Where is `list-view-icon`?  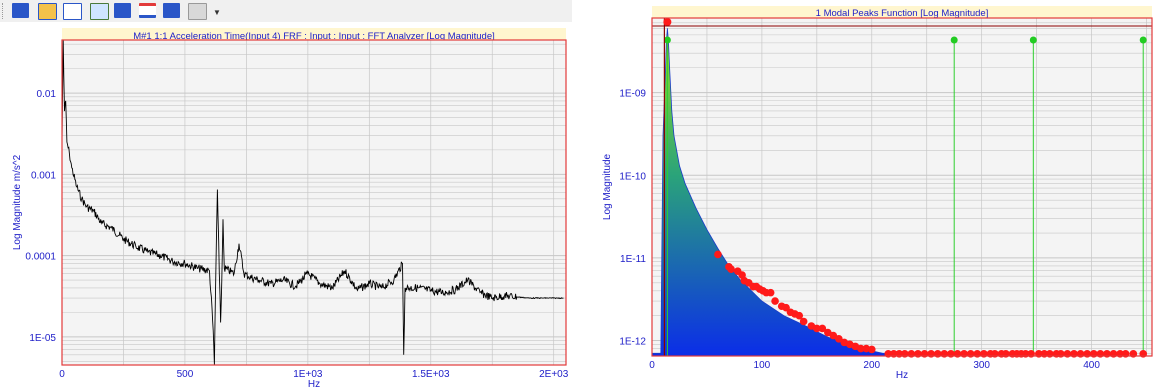 list-view-icon is located at coordinates (99, 11).